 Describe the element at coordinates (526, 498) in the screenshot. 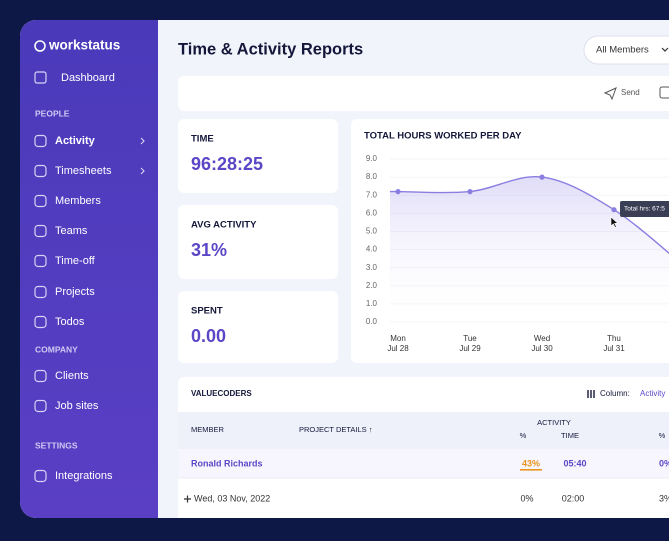

I see `activity-pct: 0%` at that location.